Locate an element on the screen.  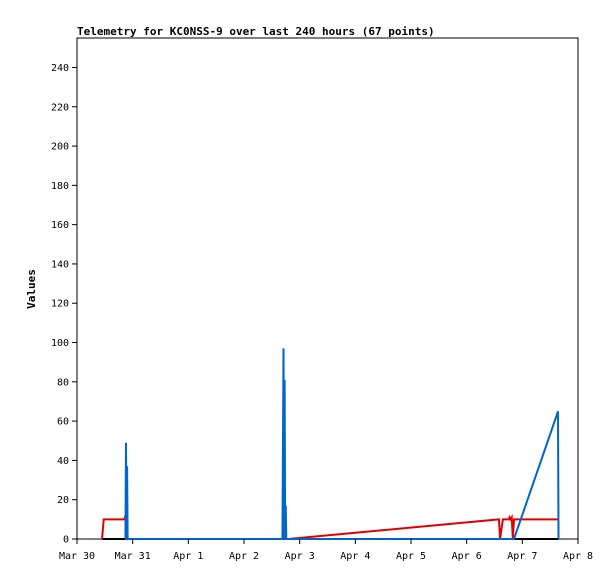
y-tick-label: 240 is located at coordinates (60, 68).